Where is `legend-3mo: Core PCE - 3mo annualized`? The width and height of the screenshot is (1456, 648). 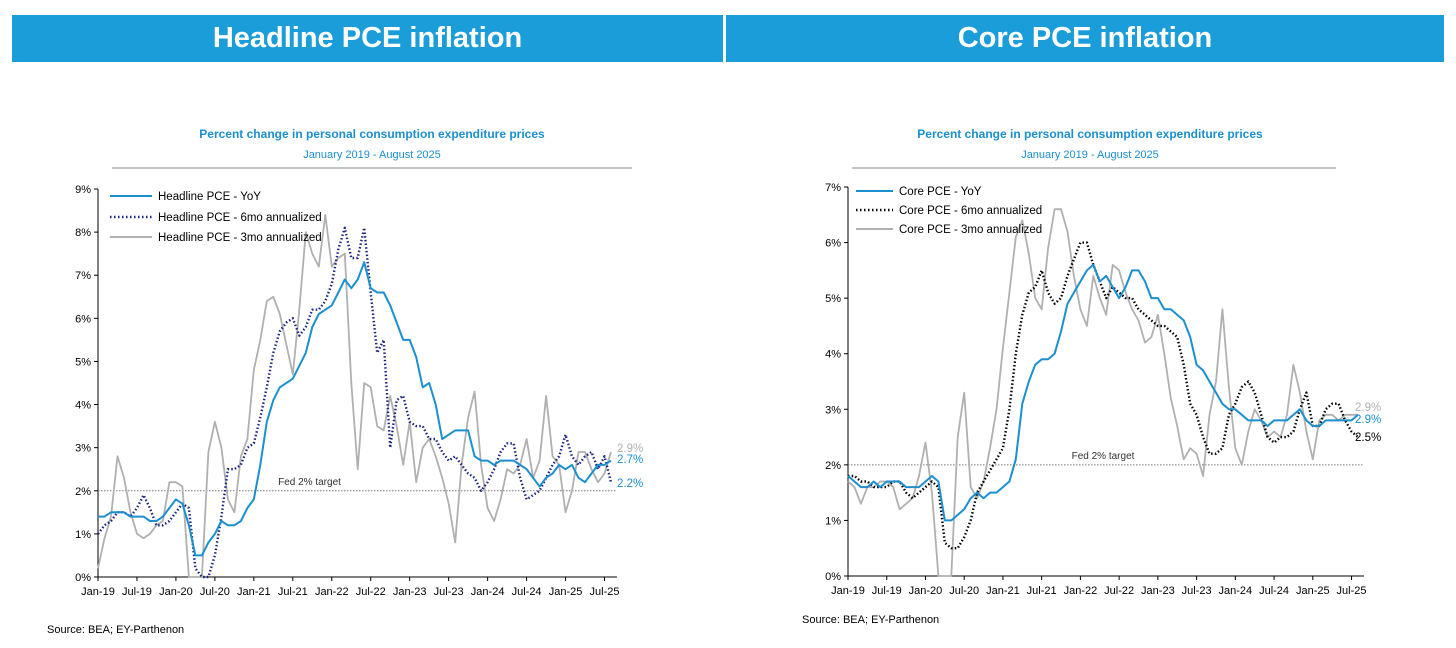 legend-3mo: Core PCE - 3mo annualized is located at coordinates (970, 230).